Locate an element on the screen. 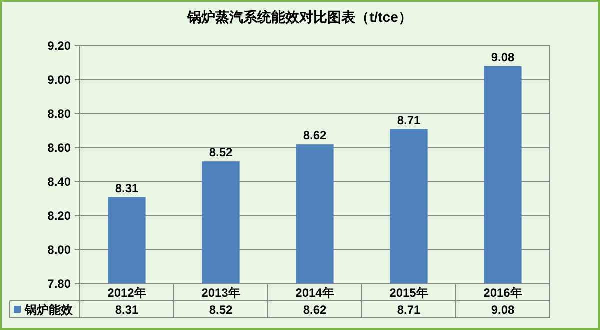 This screenshot has height=330, width=600. chart-title: 锅炉蒸汽系统能效对比图表（t/tce） is located at coordinates (299, 17).